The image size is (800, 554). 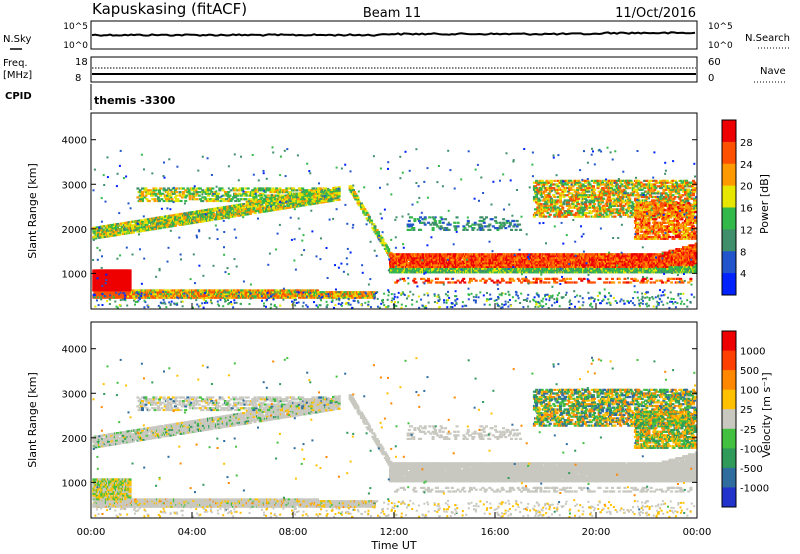 I want to click on beam-title: Beam 11, so click(x=392, y=13).